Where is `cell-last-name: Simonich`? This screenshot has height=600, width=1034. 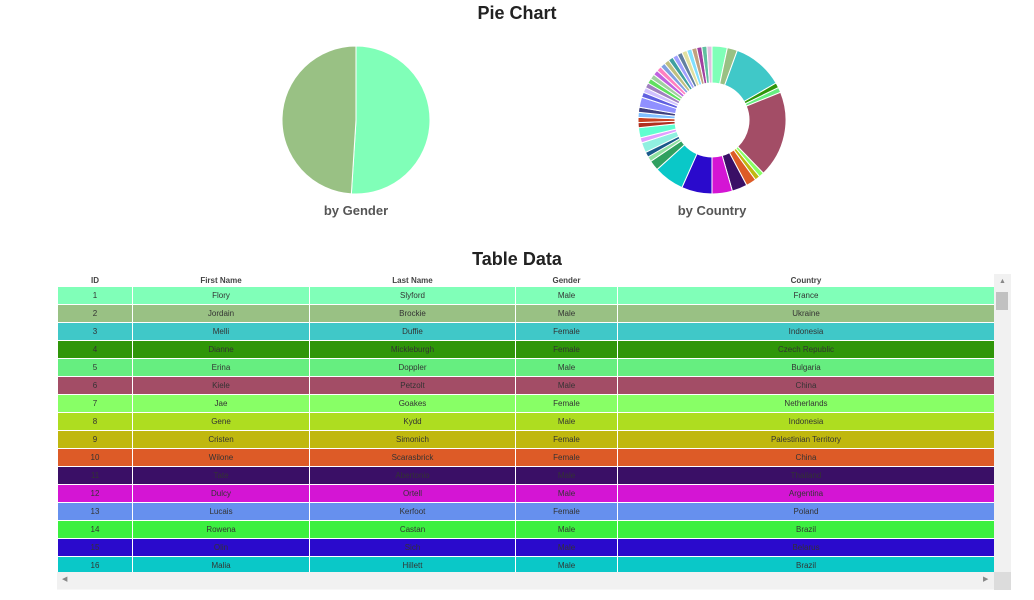
cell-last-name: Simonich is located at coordinates (412, 439).